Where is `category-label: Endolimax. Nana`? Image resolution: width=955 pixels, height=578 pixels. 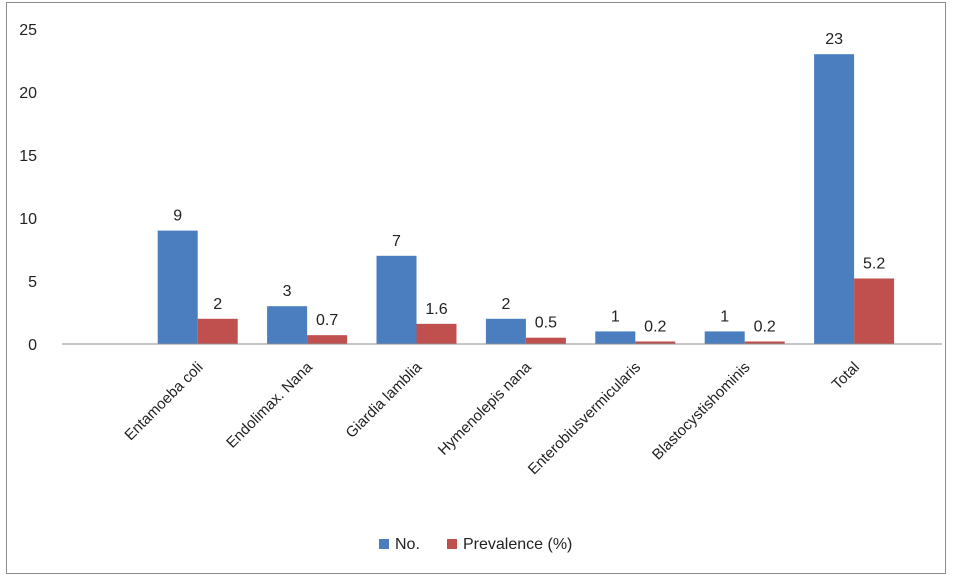
category-label: Endolimax. Nana is located at coordinates (269, 404).